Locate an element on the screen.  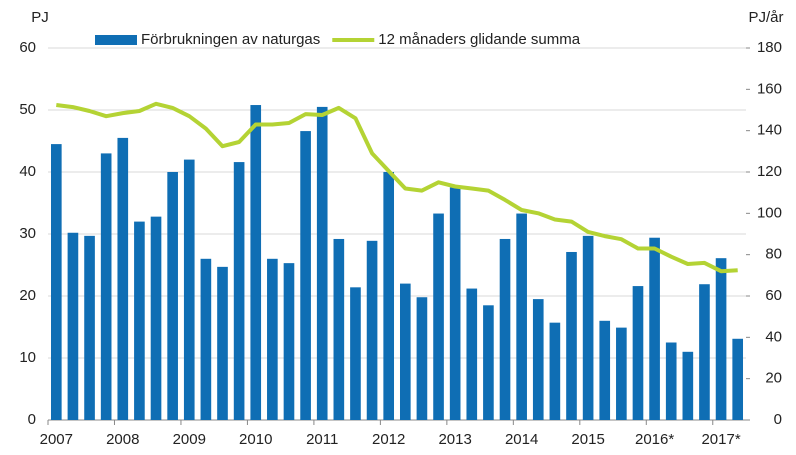
x-tick-label: 2011 is located at coordinates (322, 439).